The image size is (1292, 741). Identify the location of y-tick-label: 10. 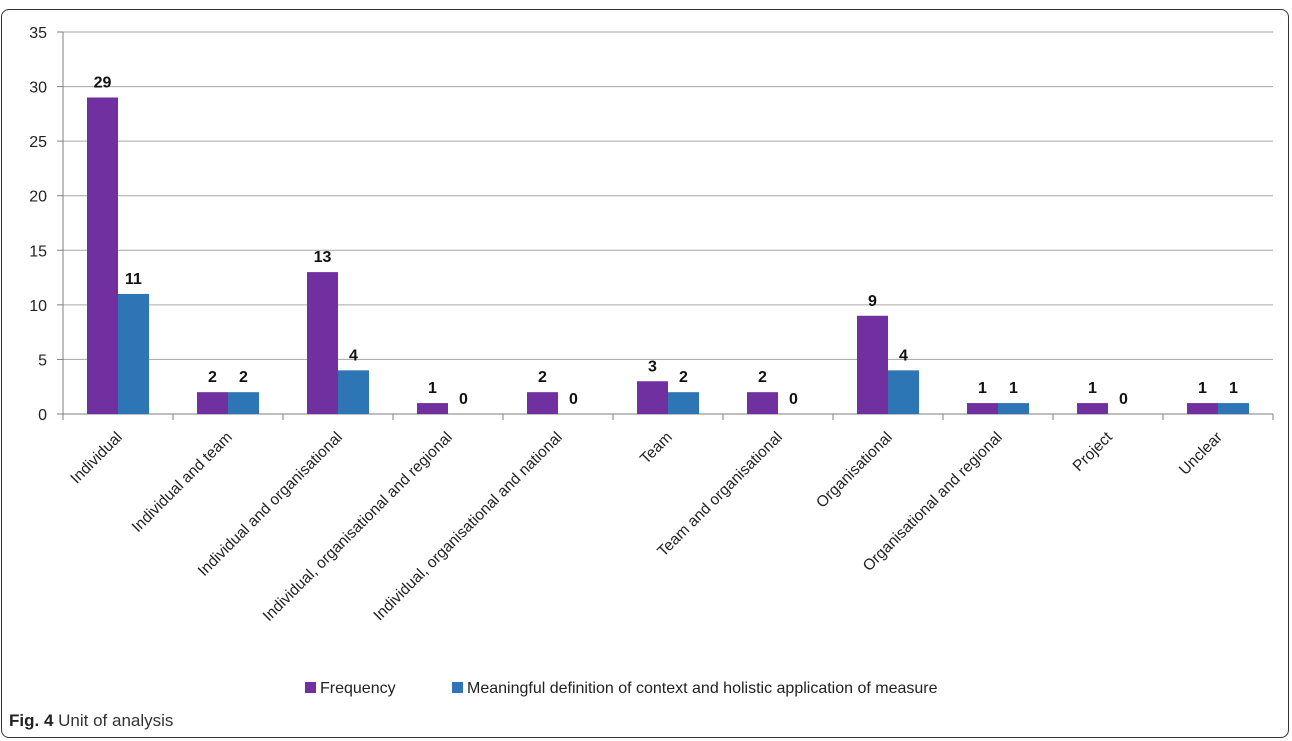
(38, 306).